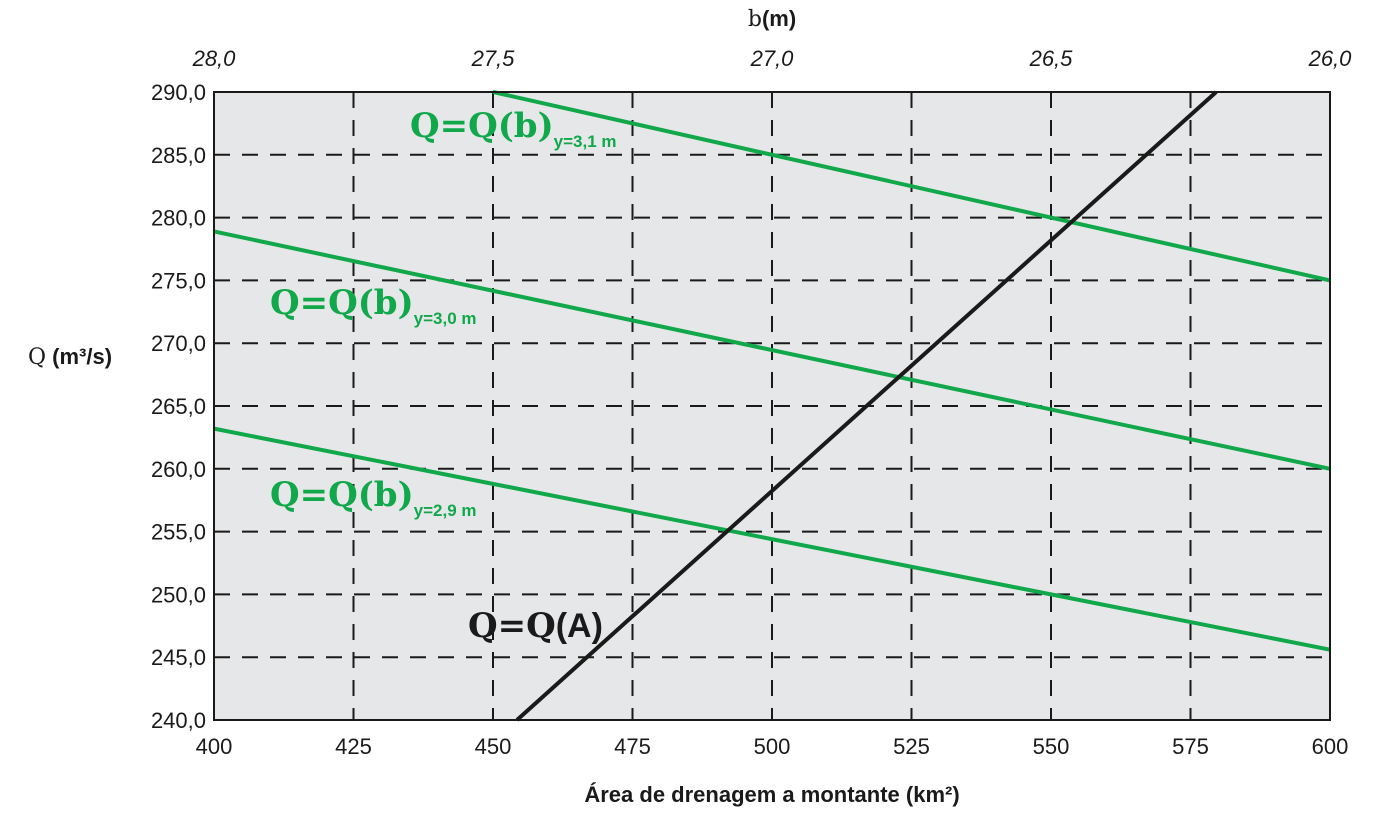  What do you see at coordinates (1190, 746) in the screenshot?
I see `x-tick-label: 575` at bounding box center [1190, 746].